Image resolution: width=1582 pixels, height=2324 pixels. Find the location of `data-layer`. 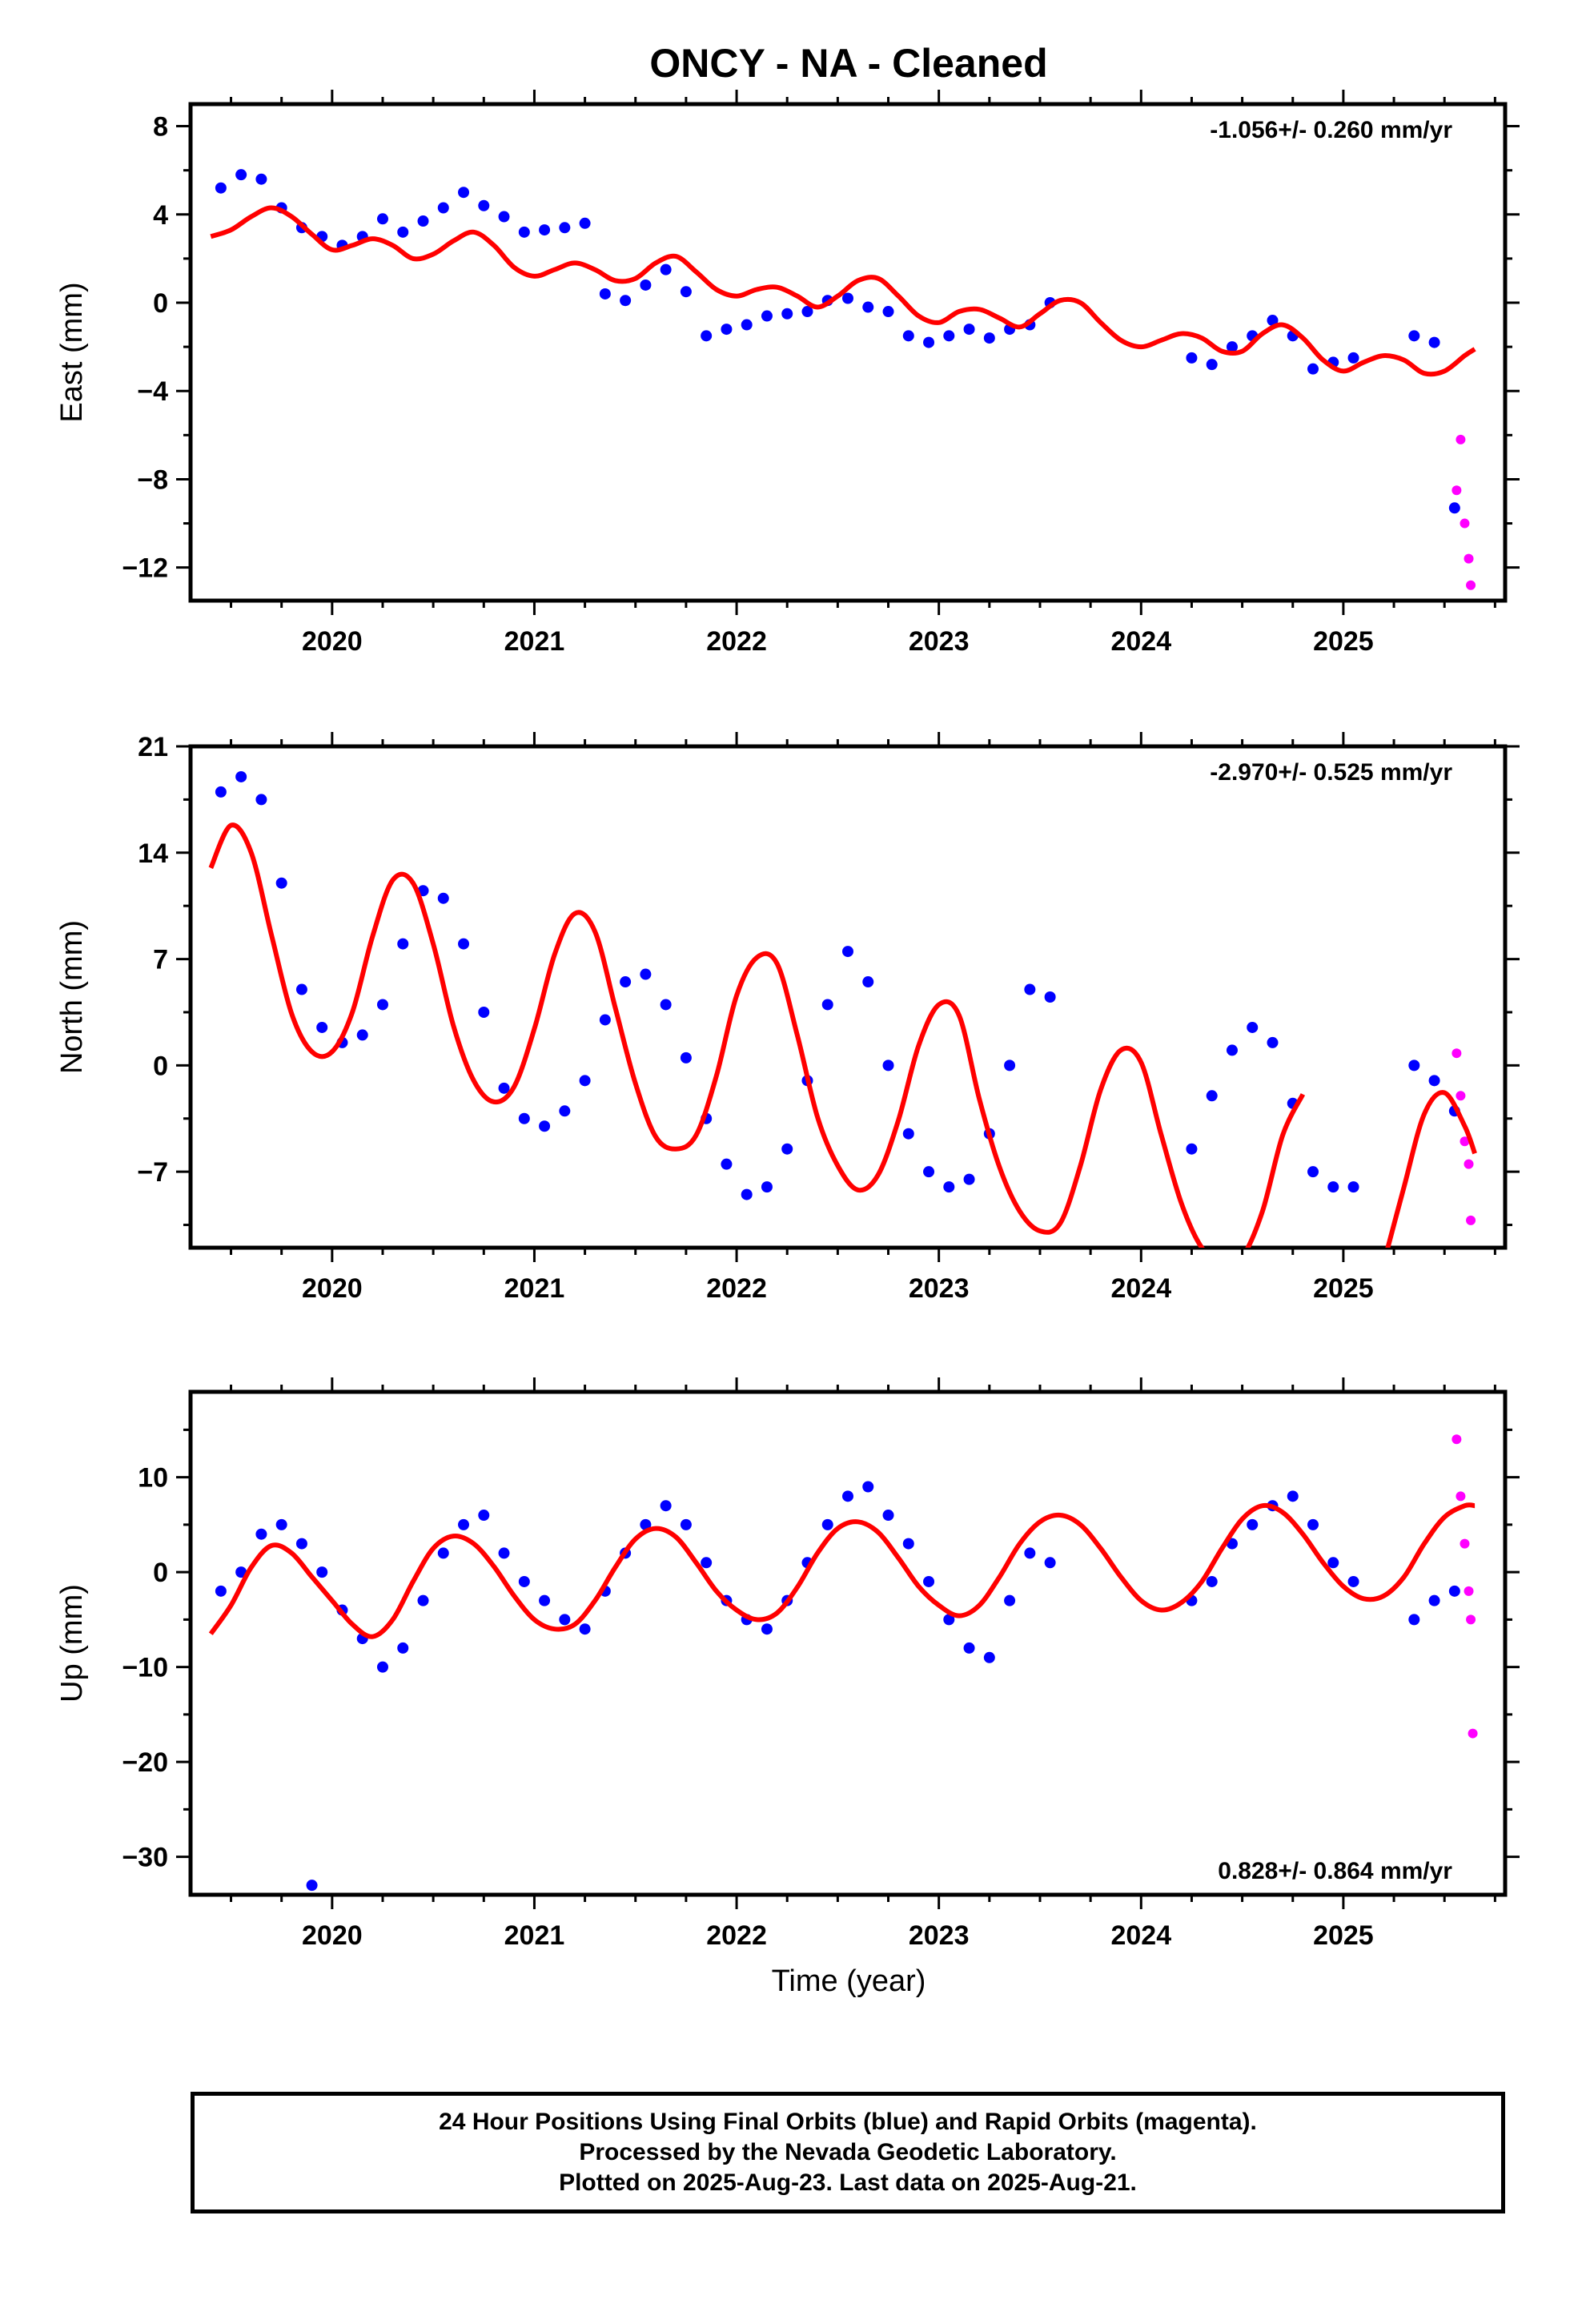

data-layer is located at coordinates (843, 379).